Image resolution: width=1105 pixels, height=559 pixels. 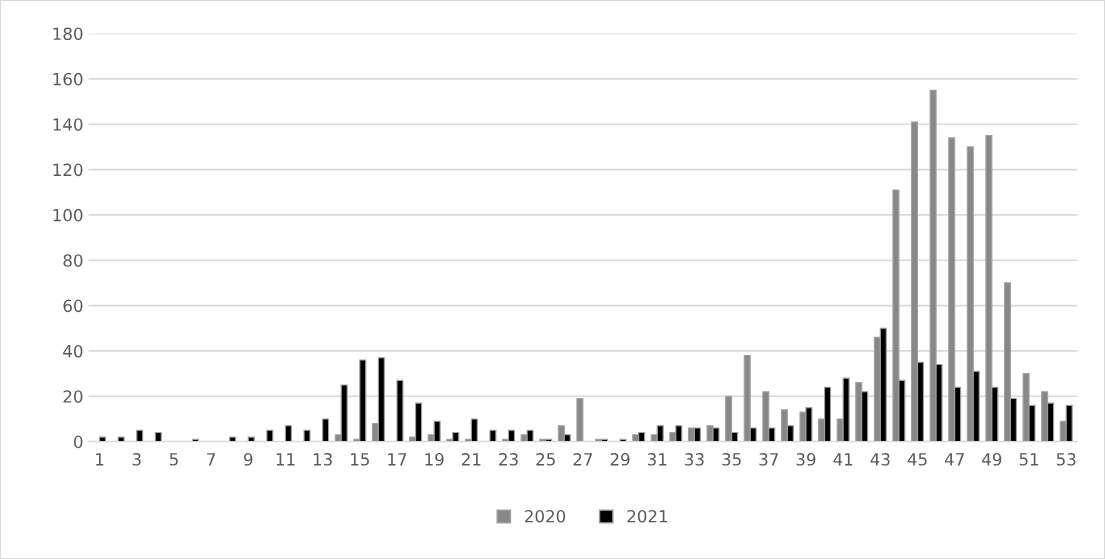 What do you see at coordinates (508, 459) in the screenshot?
I see `x-tick-label: 23` at bounding box center [508, 459].